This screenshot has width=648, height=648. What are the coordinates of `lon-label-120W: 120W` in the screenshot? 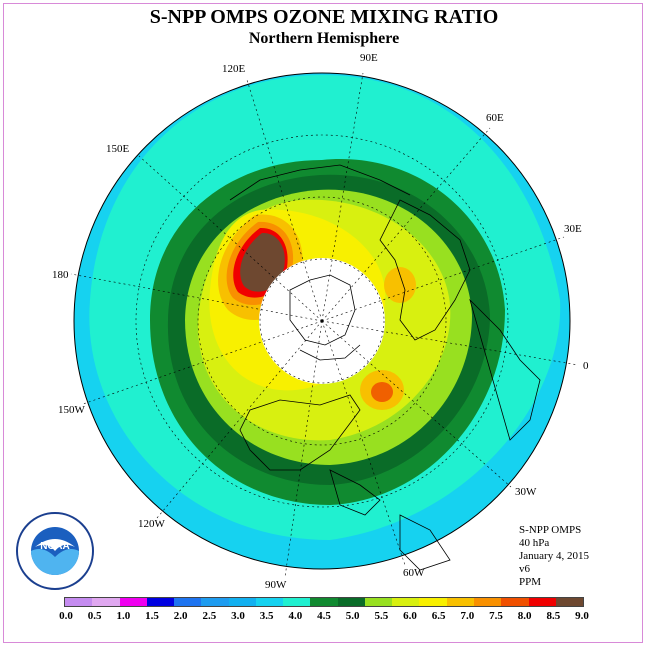 It's located at (152, 524).